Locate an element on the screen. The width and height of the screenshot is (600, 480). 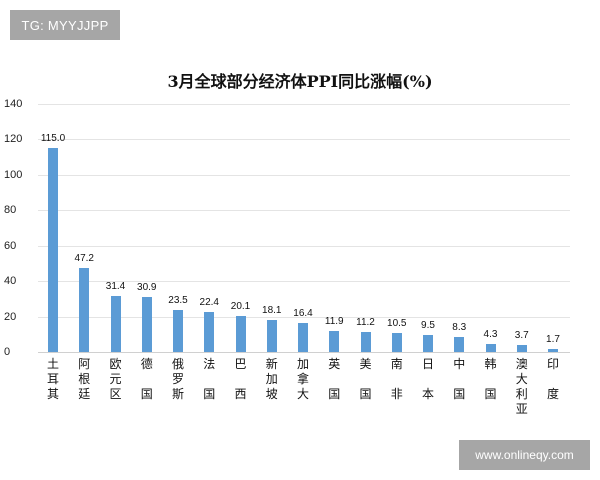
category-label: 美 国 is located at coordinates (365, 379).